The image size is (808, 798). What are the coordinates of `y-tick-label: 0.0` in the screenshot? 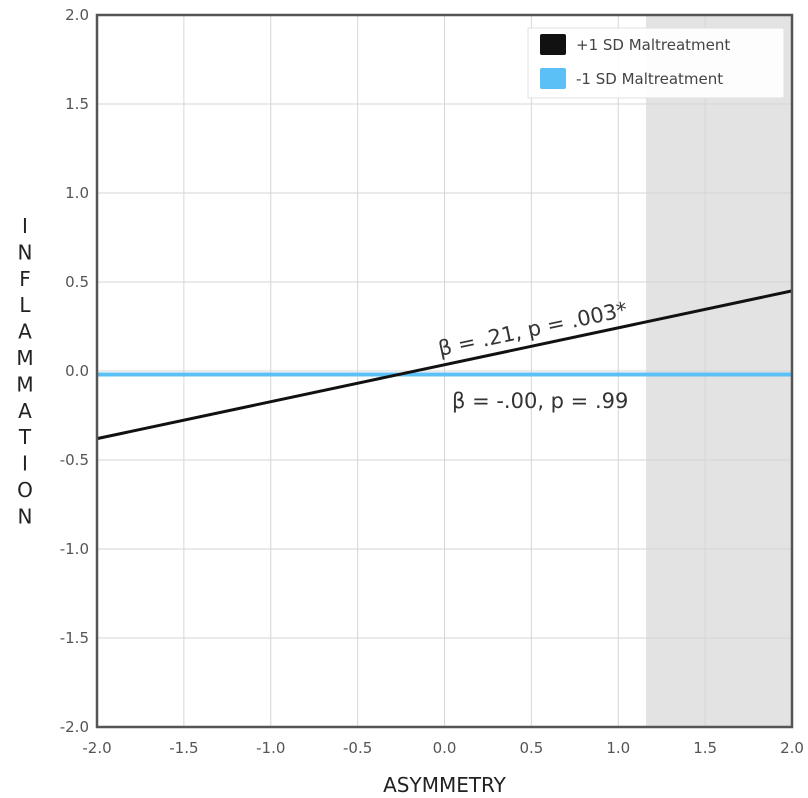 It's located at (77, 371).